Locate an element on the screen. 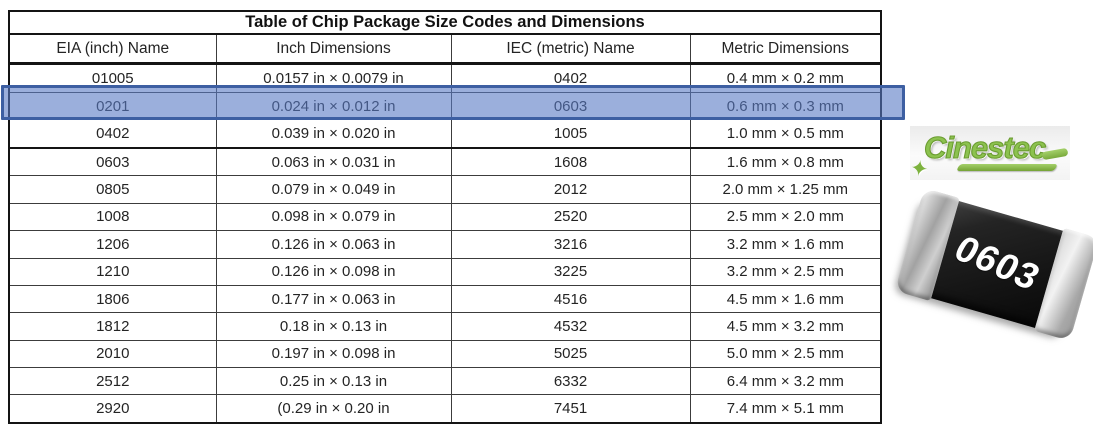 The height and width of the screenshot is (432, 1093). cell-metric: 3.2 mm × 2.5 mm is located at coordinates (785, 271).